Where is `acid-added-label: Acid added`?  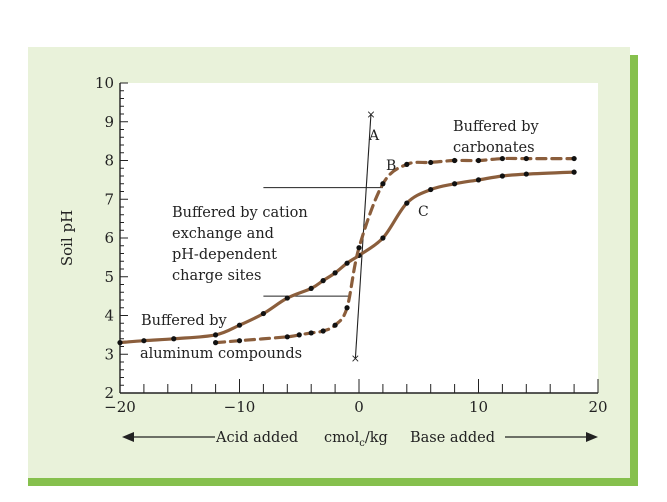
acid-added-label: Acid added is located at coordinates (256, 438).